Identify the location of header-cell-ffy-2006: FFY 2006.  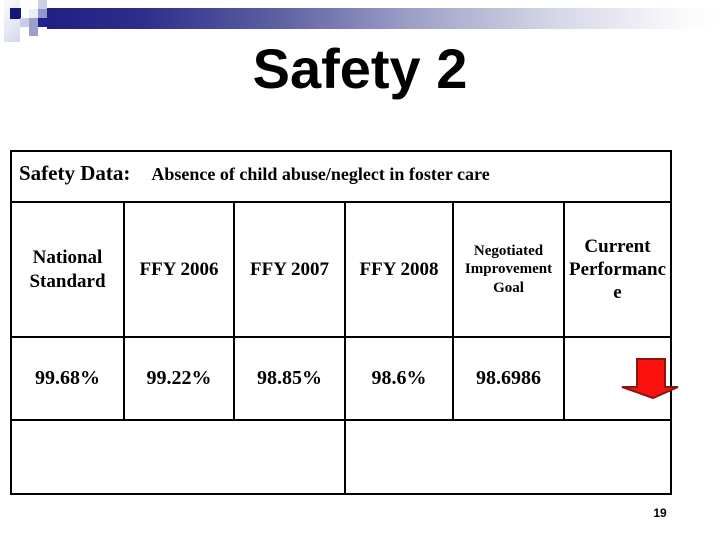
(178, 269).